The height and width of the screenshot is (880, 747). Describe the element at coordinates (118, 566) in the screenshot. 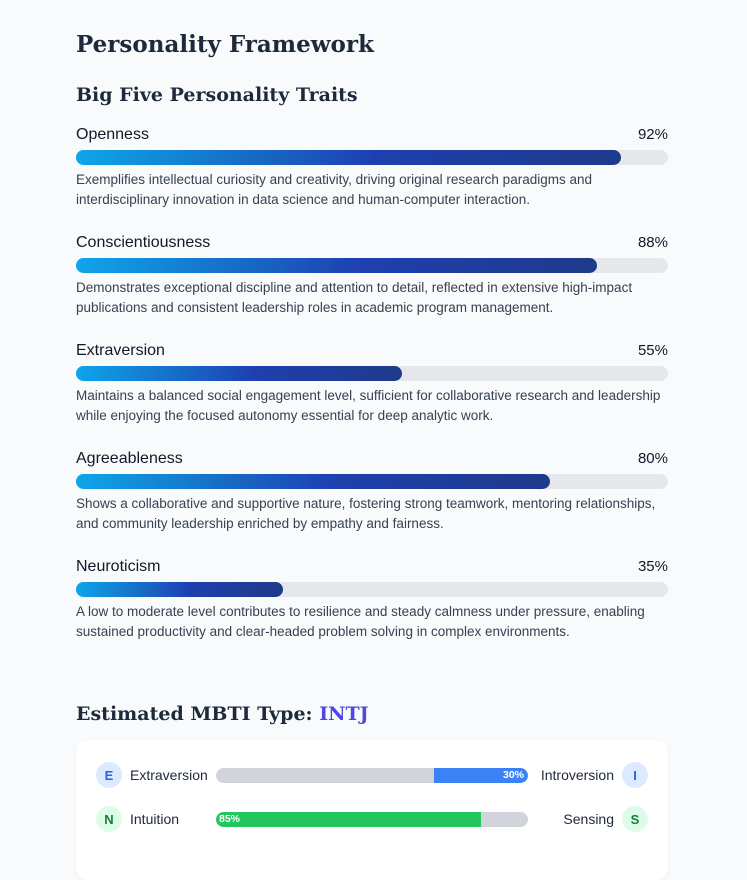

I see `trait-name: Neuroticism` at that location.